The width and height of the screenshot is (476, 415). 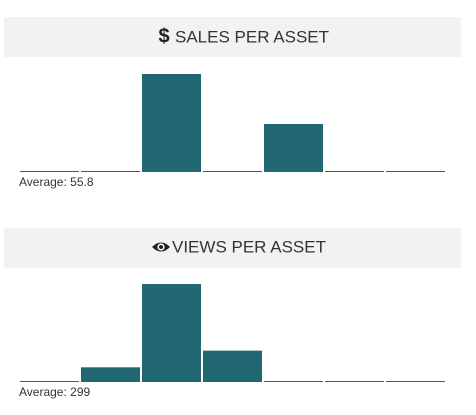 I want to click on chart-title: SALES PER ASSET, so click(x=252, y=36).